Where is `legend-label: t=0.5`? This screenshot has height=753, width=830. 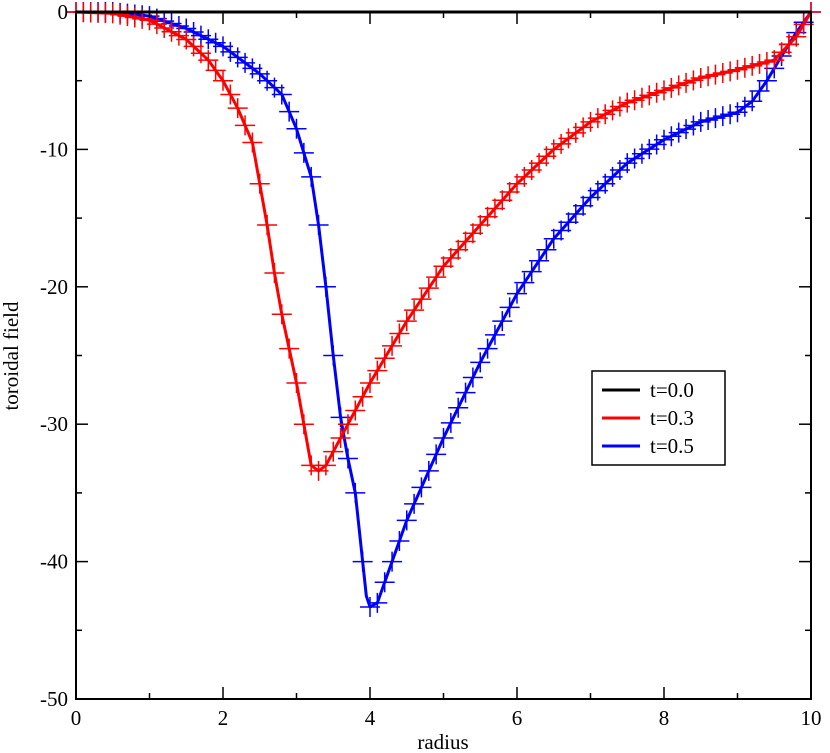 legend-label: t=0.5 is located at coordinates (672, 446).